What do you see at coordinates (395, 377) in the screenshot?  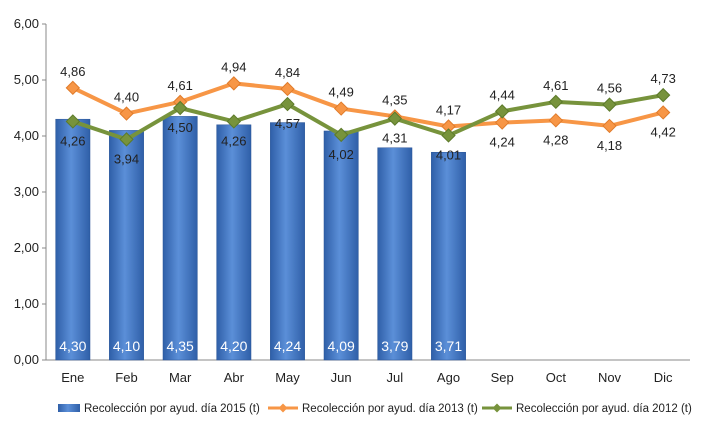 I see `x-tick-label: Jul` at bounding box center [395, 377].